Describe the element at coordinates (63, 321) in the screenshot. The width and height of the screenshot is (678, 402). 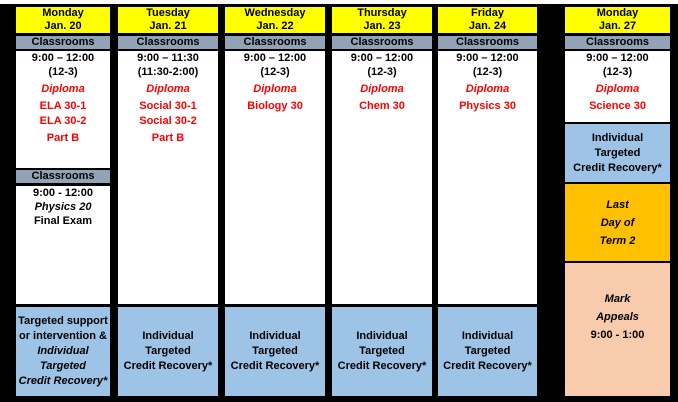
I see `footer-line: Targeted support` at that location.